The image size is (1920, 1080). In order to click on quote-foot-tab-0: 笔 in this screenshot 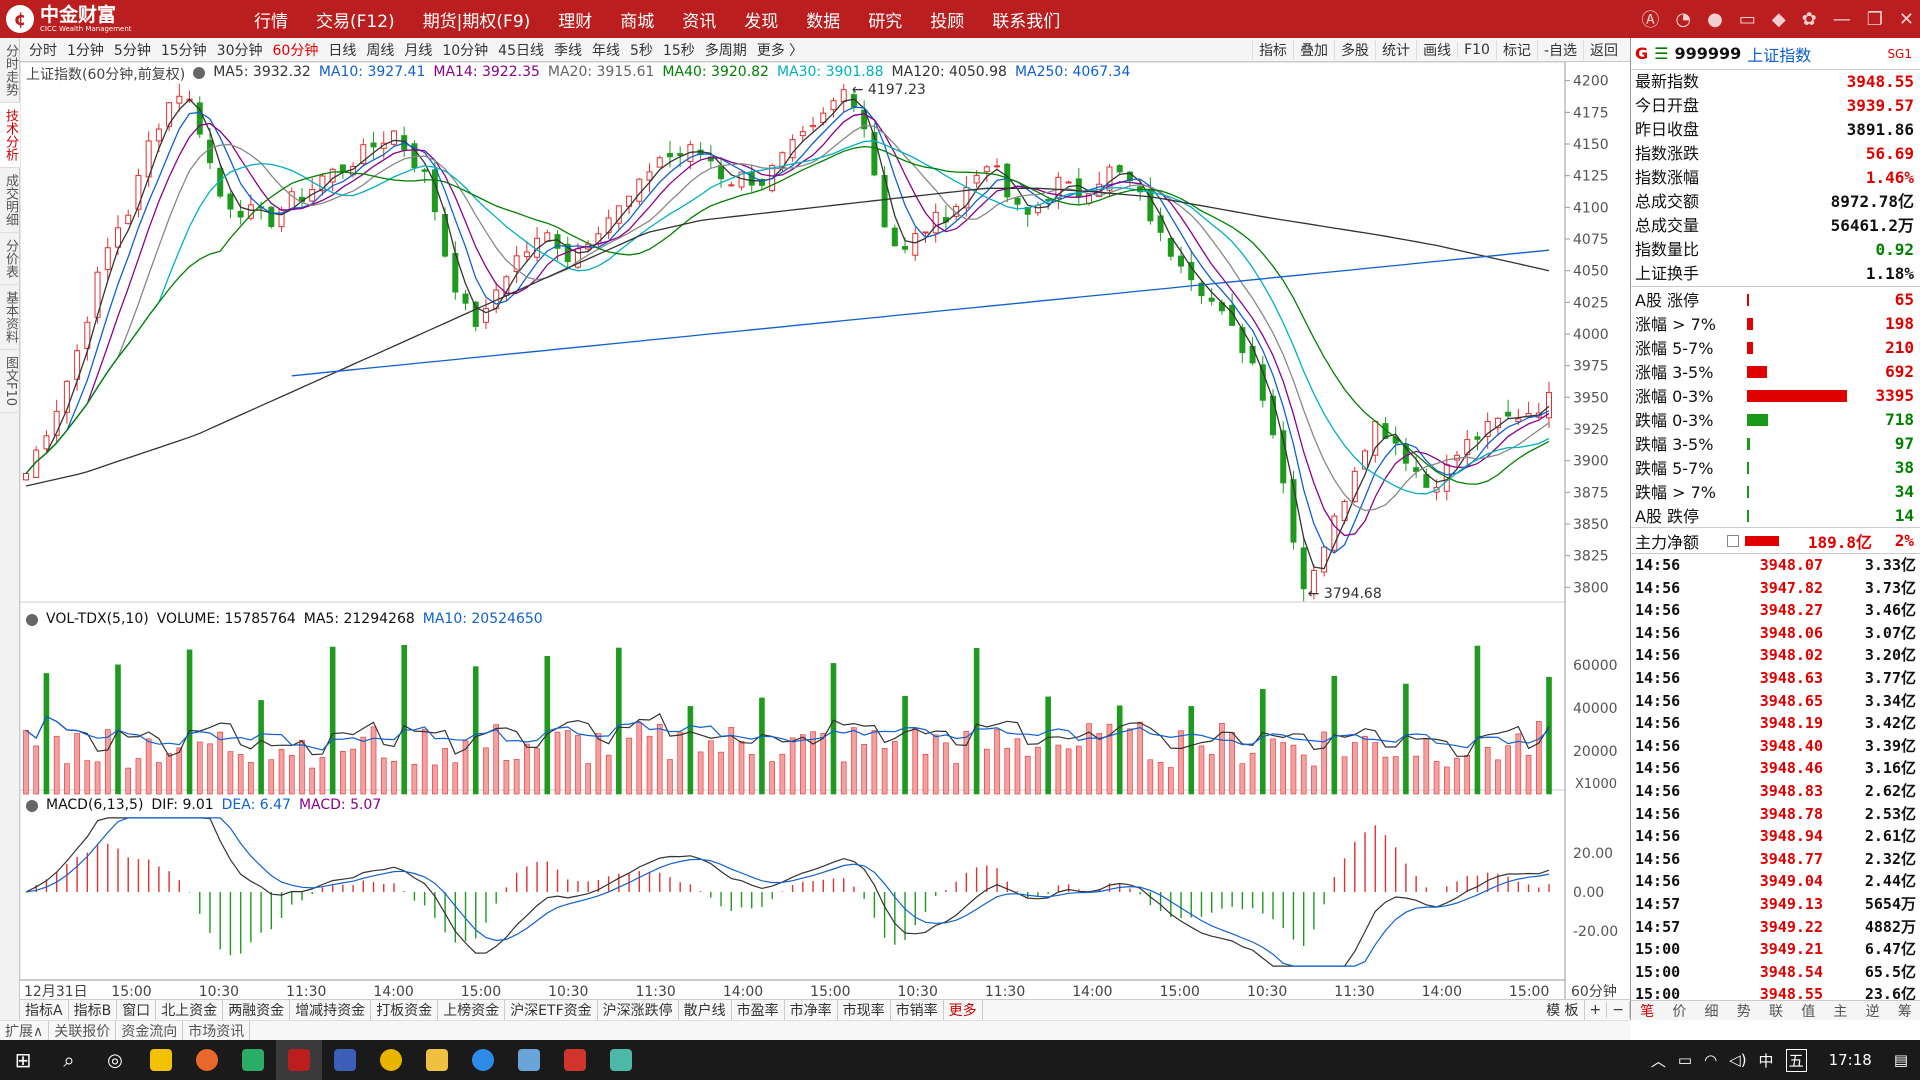, I will do `click(1647, 1012)`.